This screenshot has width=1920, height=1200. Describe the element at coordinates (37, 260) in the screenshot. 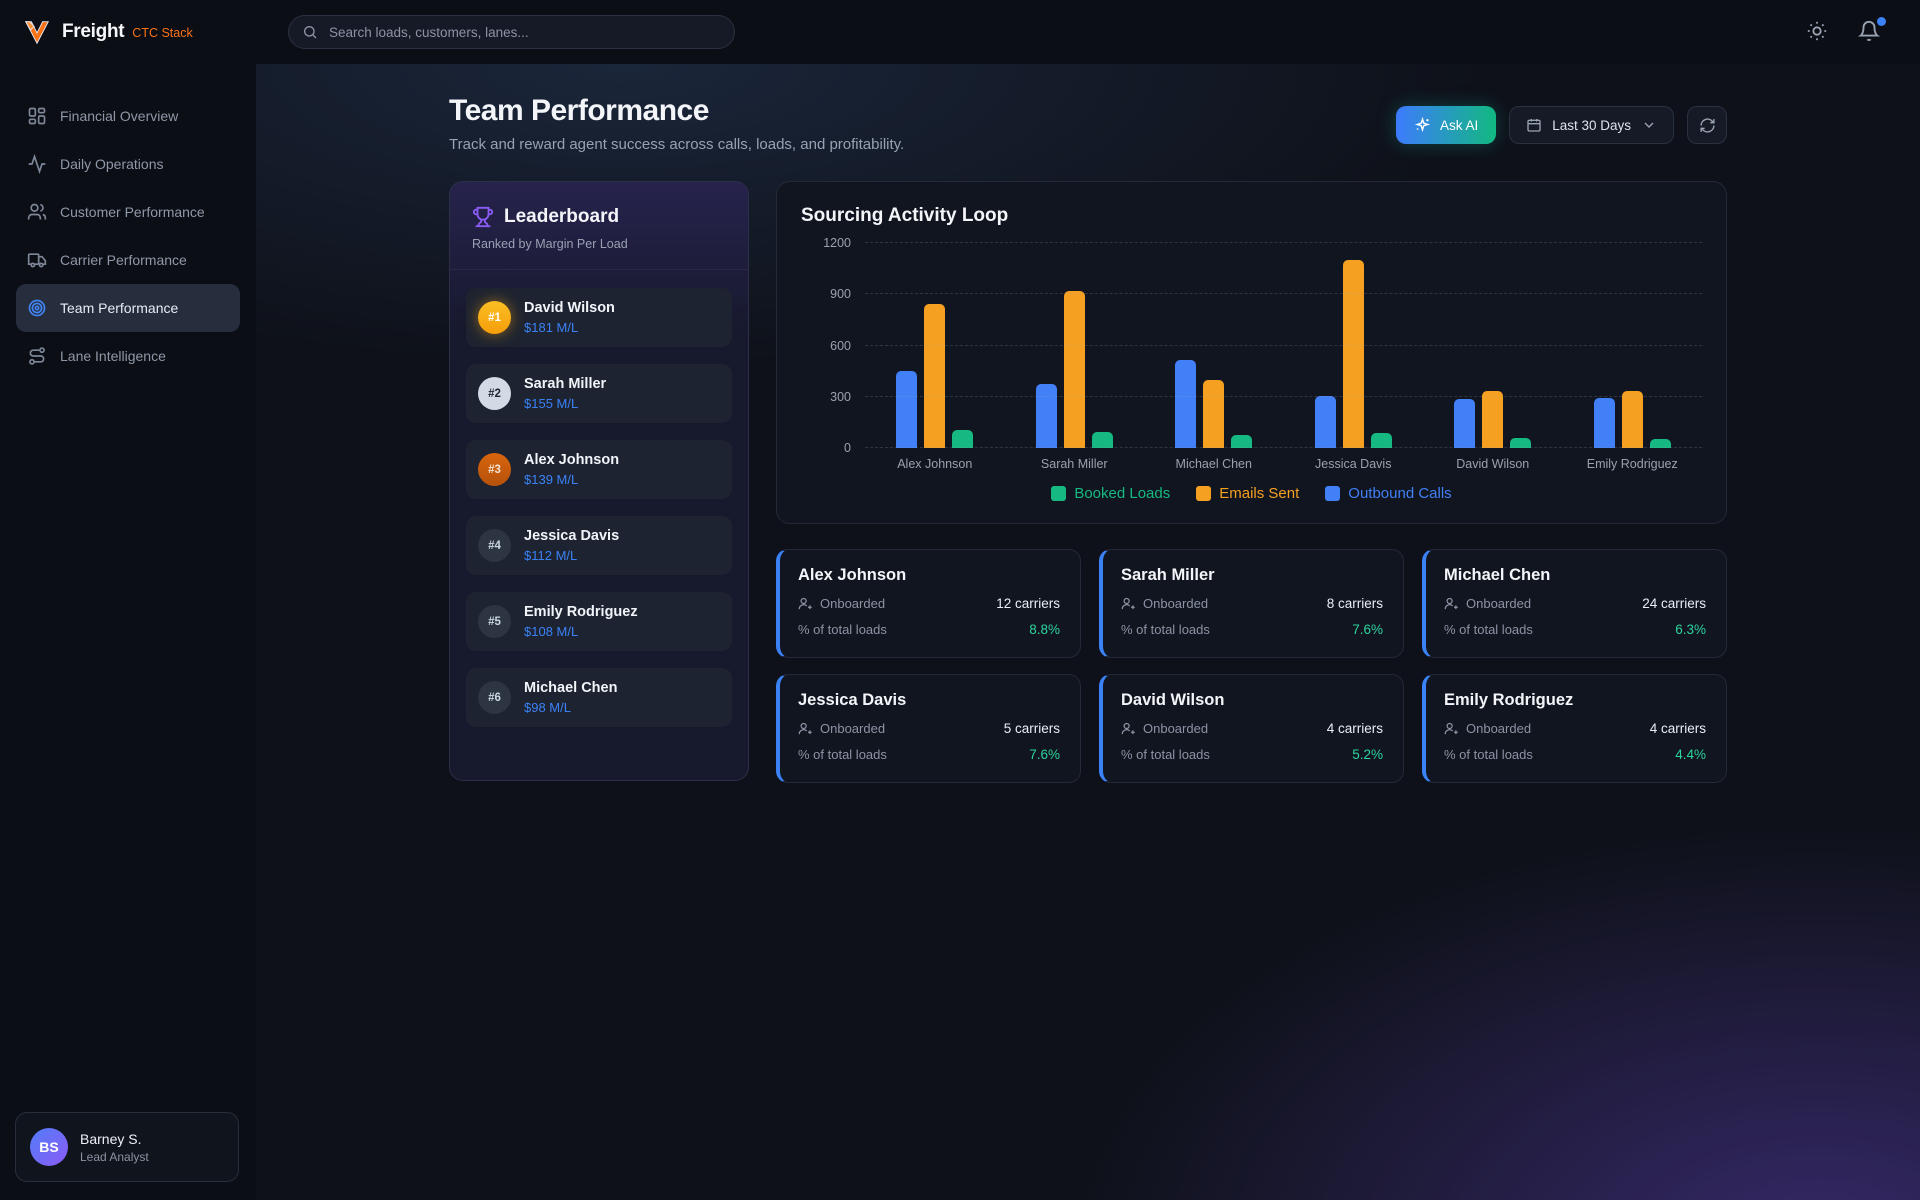

I see `truck-icon` at that location.